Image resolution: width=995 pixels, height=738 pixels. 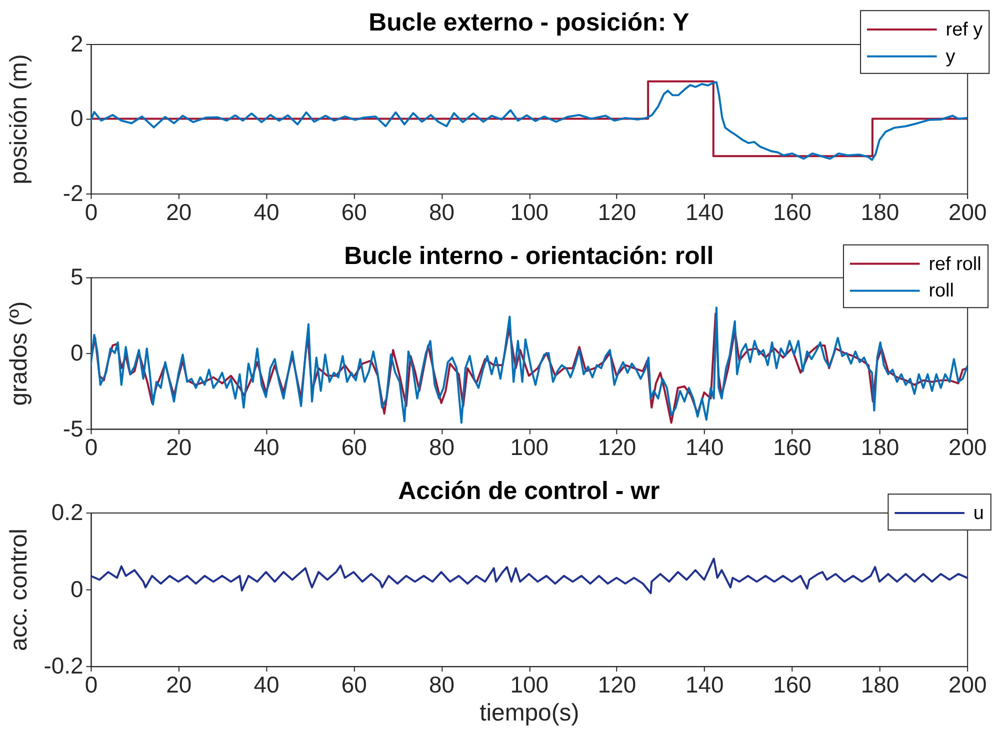 What do you see at coordinates (951, 57) in the screenshot?
I see `legend-label: y` at bounding box center [951, 57].